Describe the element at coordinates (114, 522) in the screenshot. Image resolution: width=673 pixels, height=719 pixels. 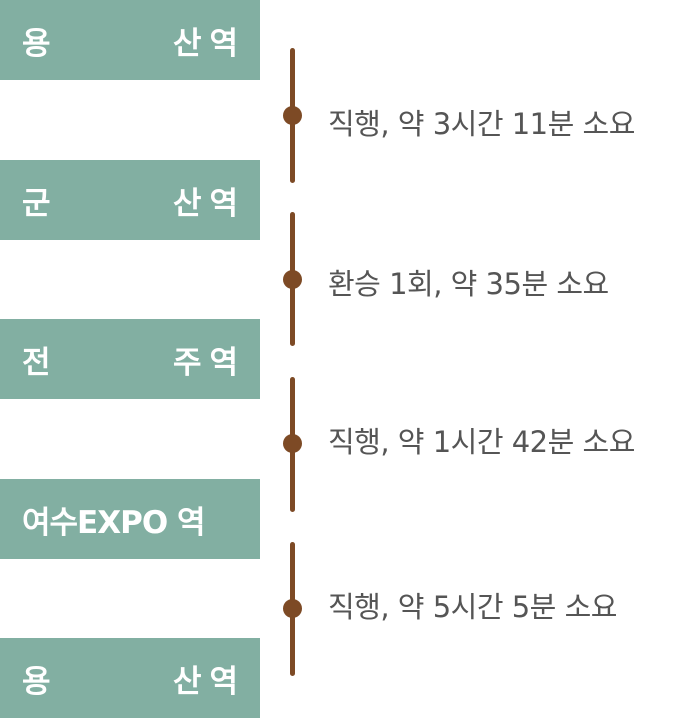
I see `station-name: 여수EXPO 역` at that location.